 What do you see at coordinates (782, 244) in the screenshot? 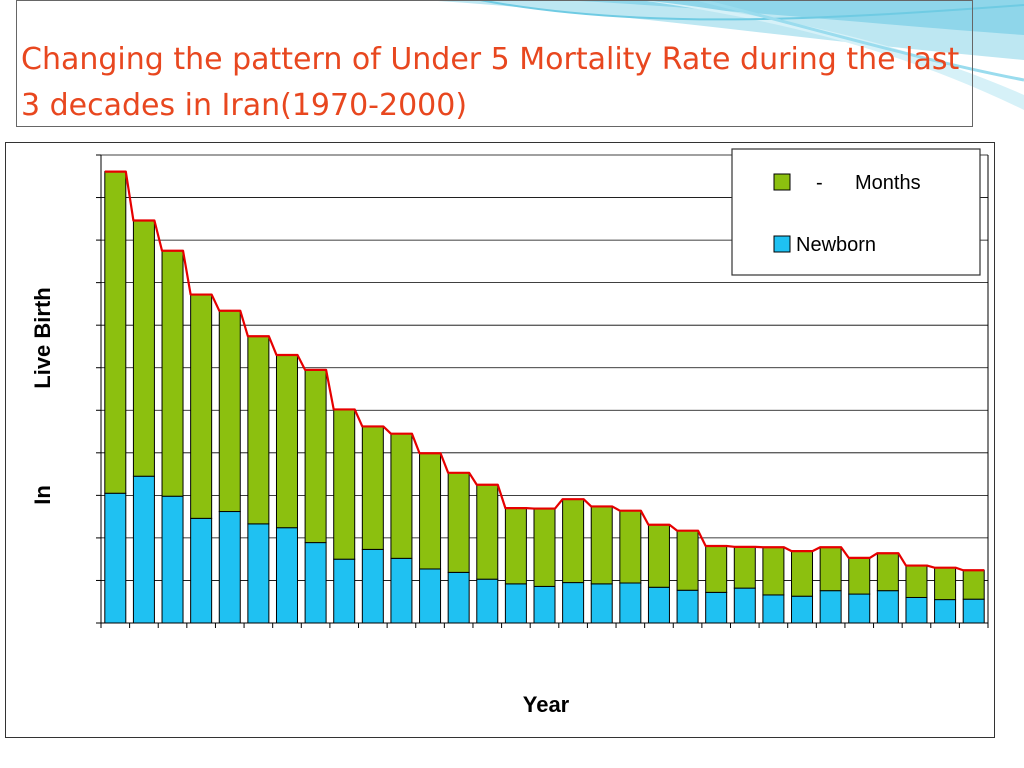
I see `legend-swatch-newborn` at bounding box center [782, 244].